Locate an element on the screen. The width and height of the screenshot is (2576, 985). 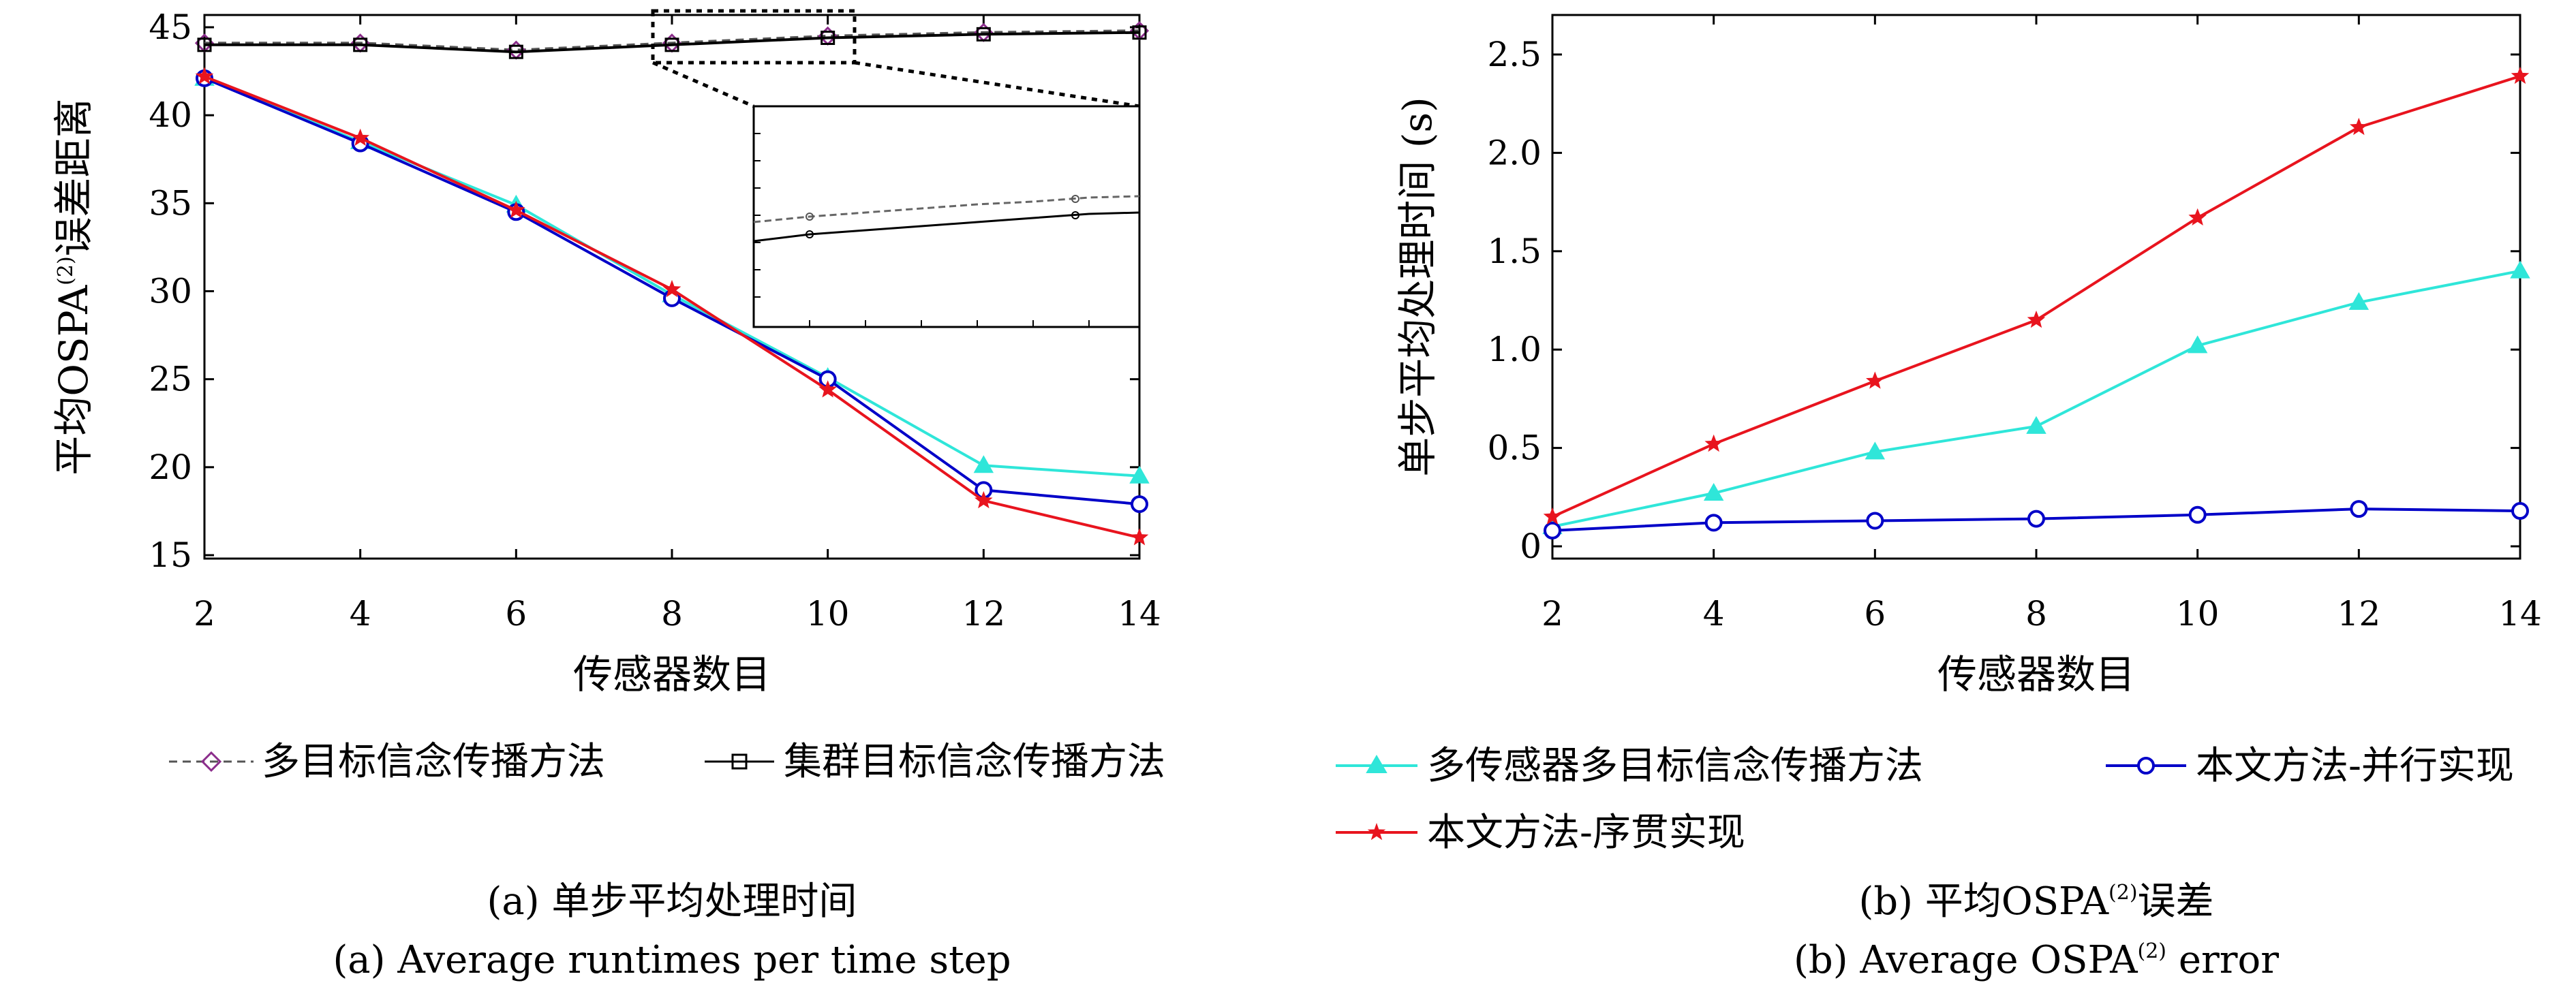
legend-belief-label: 多目标信念传播方法 is located at coordinates (433, 762).